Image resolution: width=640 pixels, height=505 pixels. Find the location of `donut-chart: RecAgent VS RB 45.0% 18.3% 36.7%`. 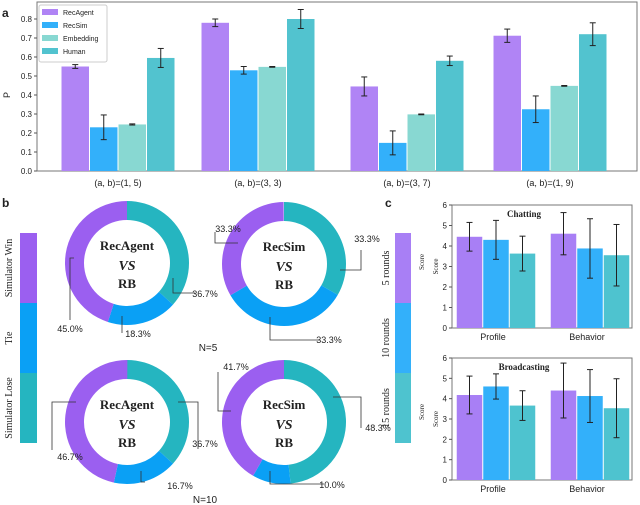

donut-chart: RecAgent VS RB 45.0% 18.3% 36.7% is located at coordinates (137, 270).